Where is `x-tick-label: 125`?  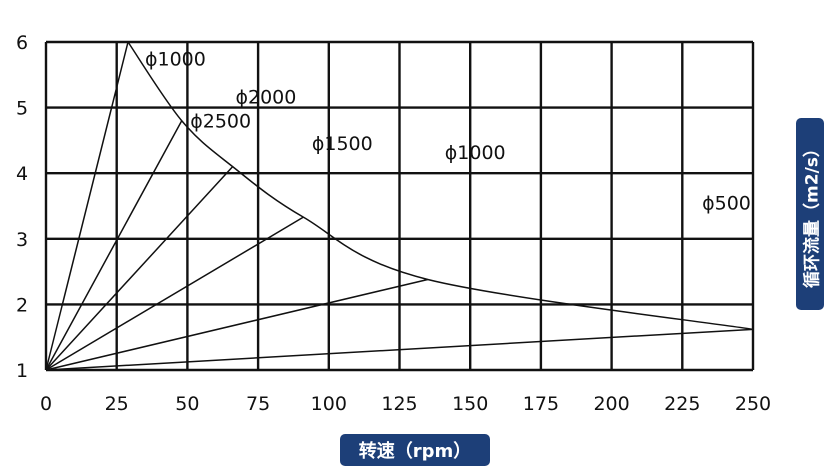 x-tick-label: 125 is located at coordinates (399, 404).